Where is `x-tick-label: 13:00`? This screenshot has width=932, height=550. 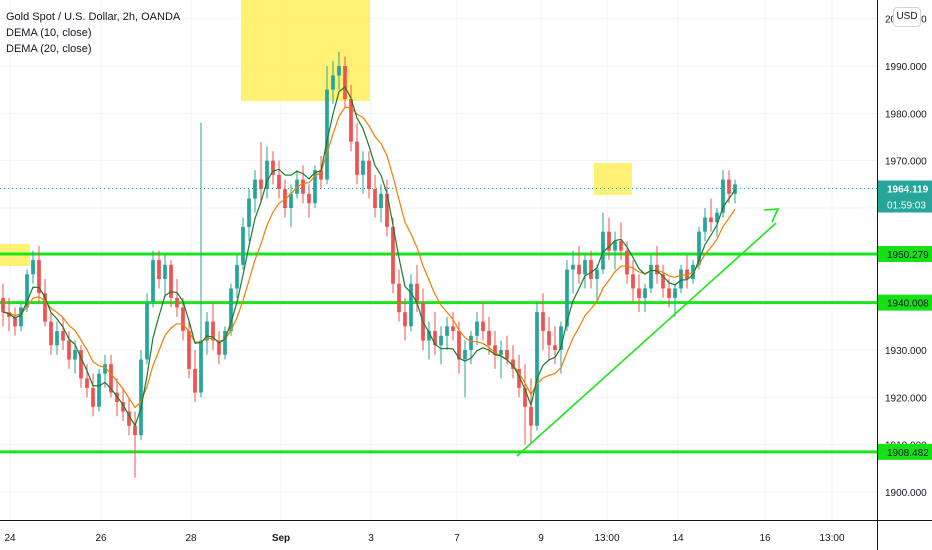
x-tick-label: 13:00 is located at coordinates (831, 538).